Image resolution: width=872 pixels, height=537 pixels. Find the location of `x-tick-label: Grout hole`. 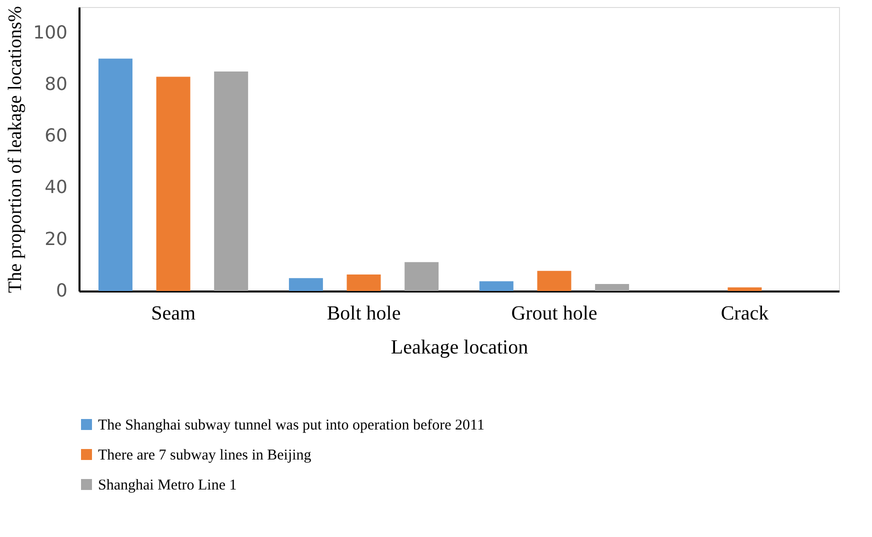

x-tick-label: Grout hole is located at coordinates (554, 313).